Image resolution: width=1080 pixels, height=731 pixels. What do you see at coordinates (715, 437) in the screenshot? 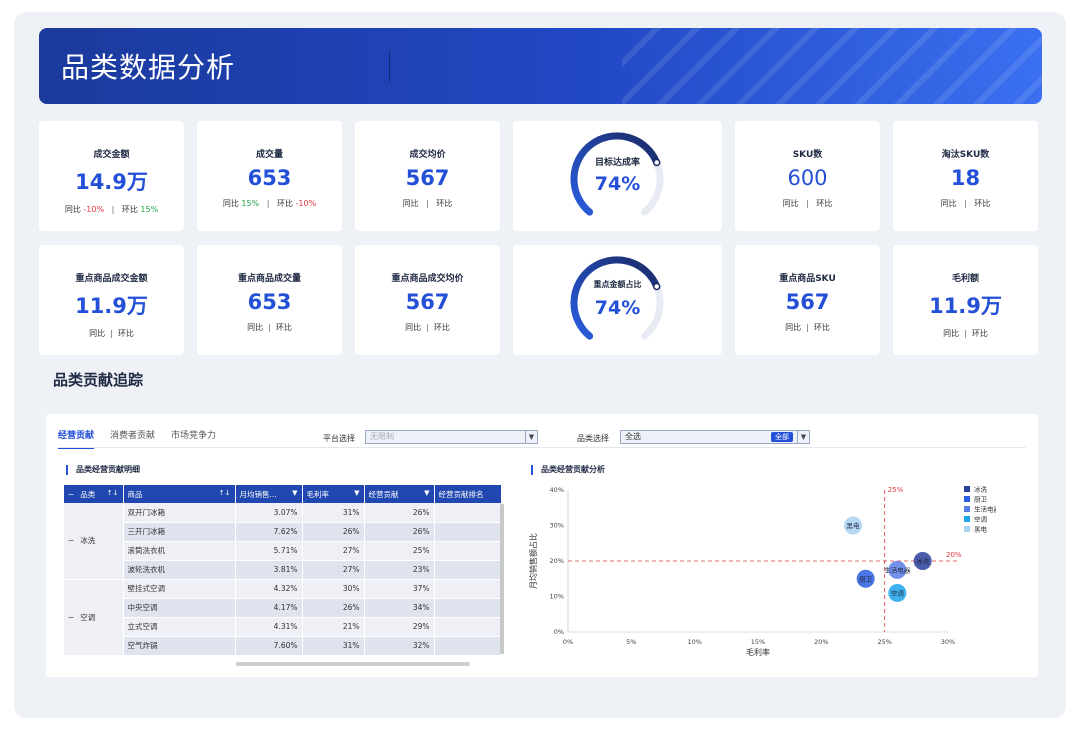
I see `category-select: 全选 全部 ▼` at bounding box center [715, 437].